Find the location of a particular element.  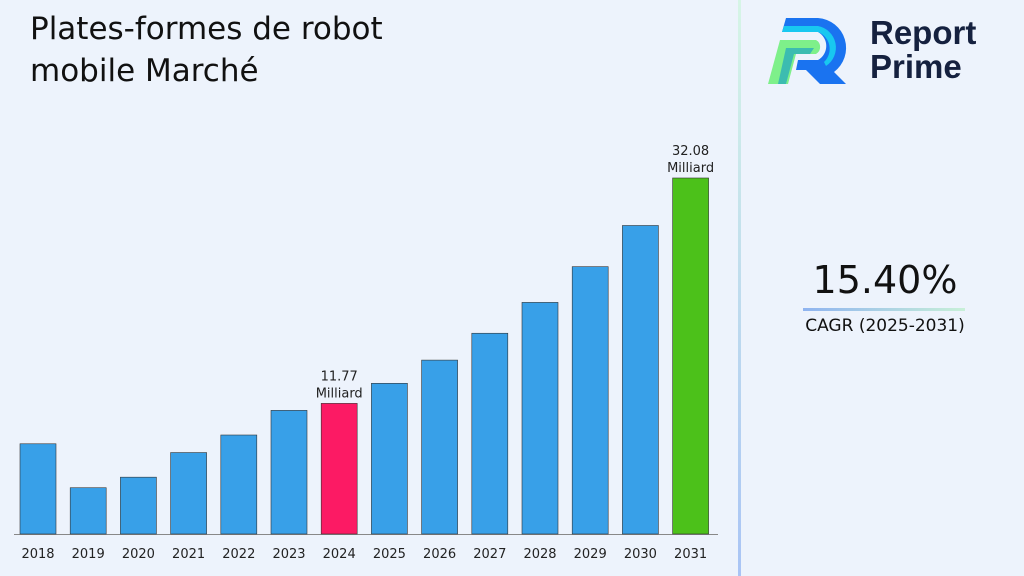

logo-icon is located at coordinates (807, 51).